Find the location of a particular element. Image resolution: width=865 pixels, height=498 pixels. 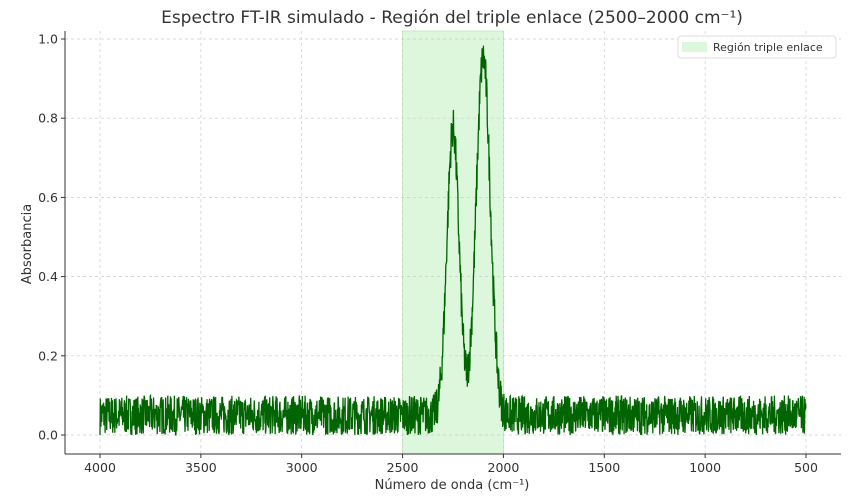

x-tick-label: 500 is located at coordinates (806, 467).